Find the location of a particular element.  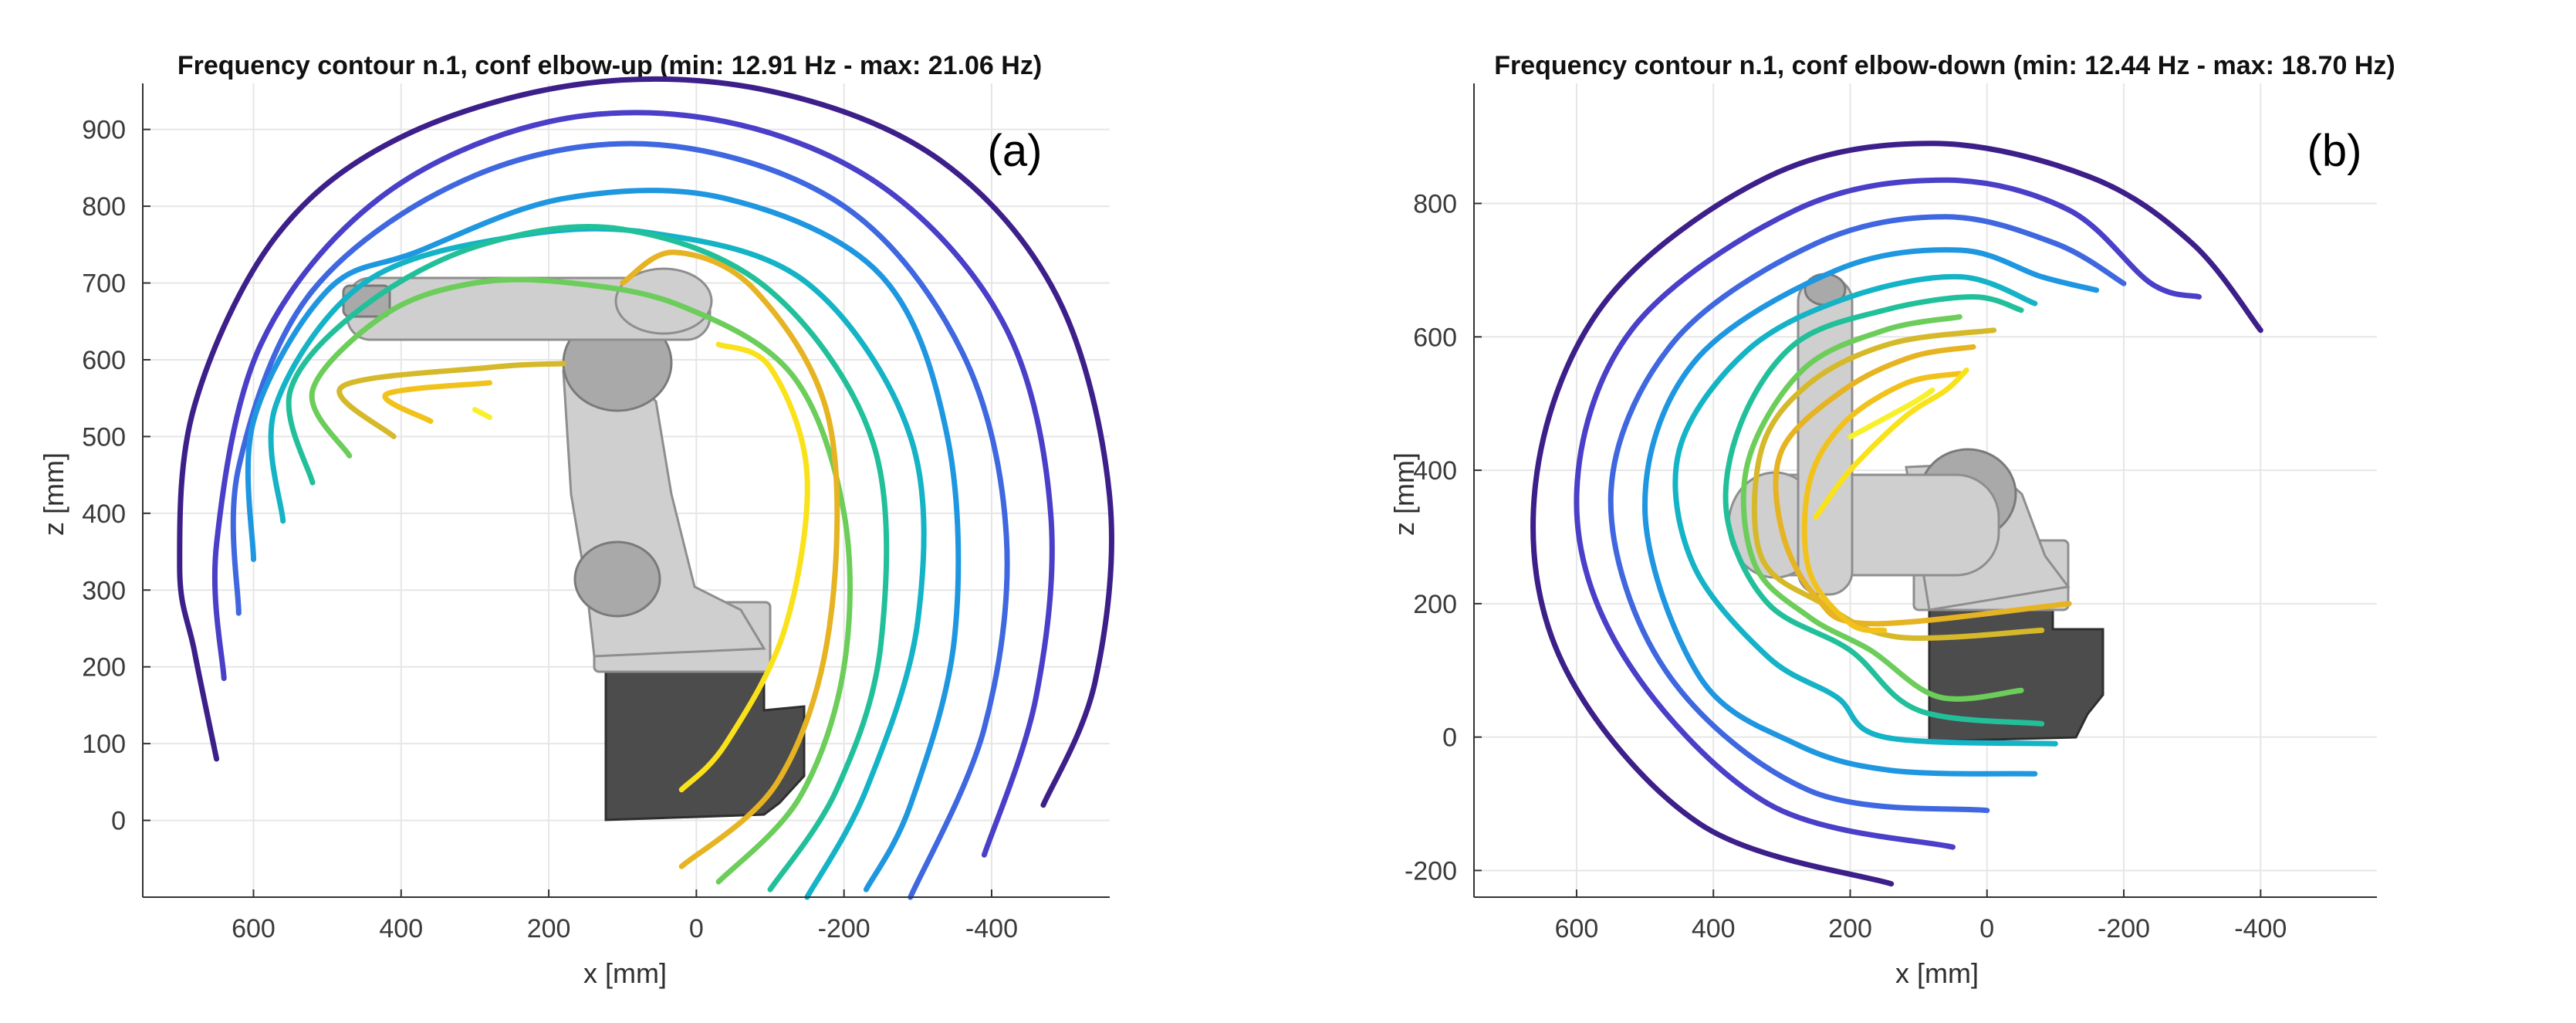

x-tick-label-b: 0 is located at coordinates (1986, 928).